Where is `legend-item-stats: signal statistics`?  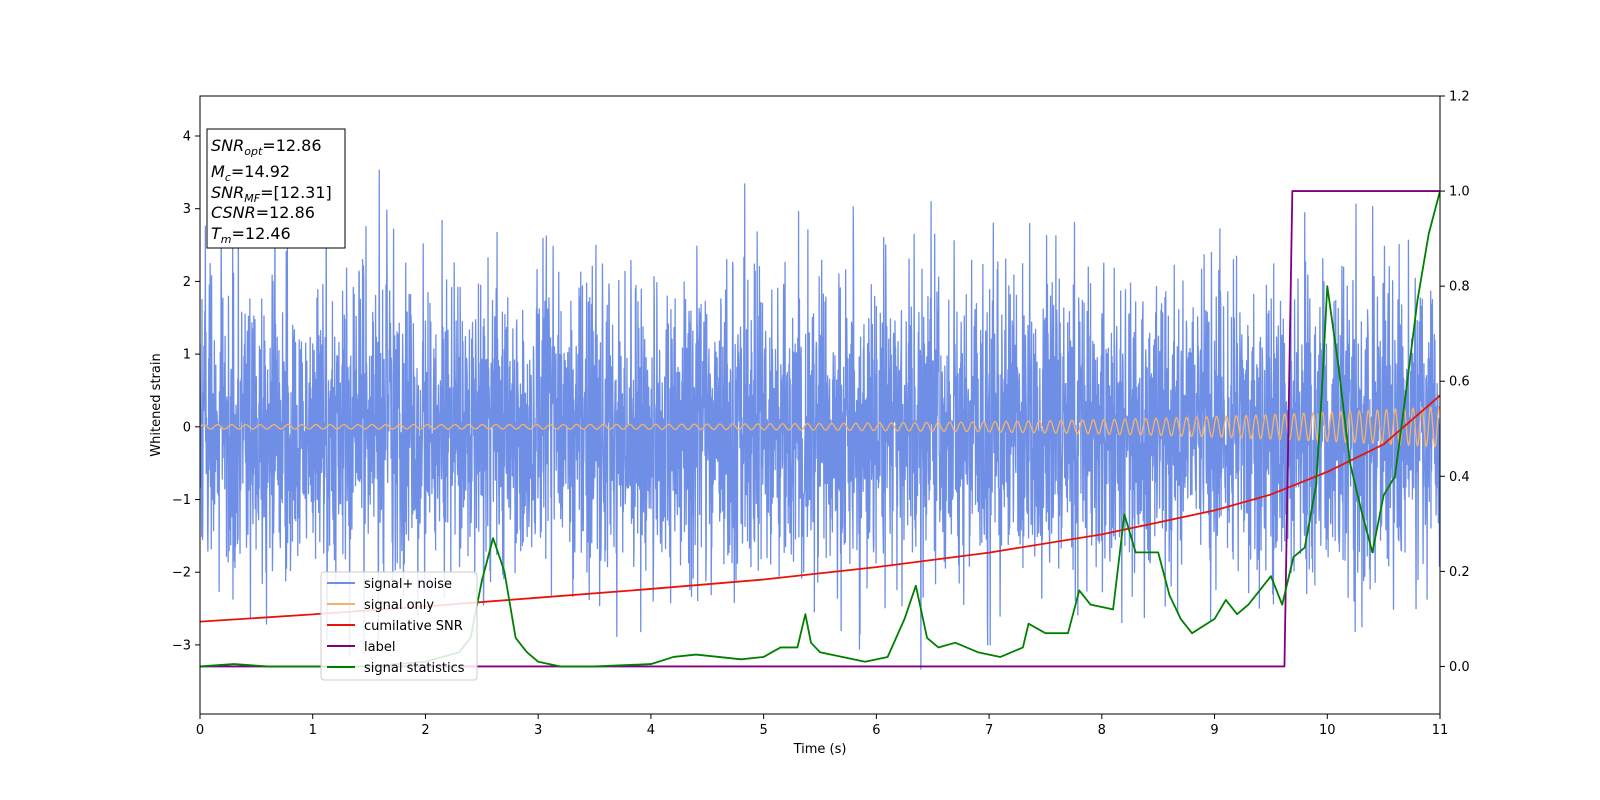
legend-item-stats: signal statistics is located at coordinates (396, 668).